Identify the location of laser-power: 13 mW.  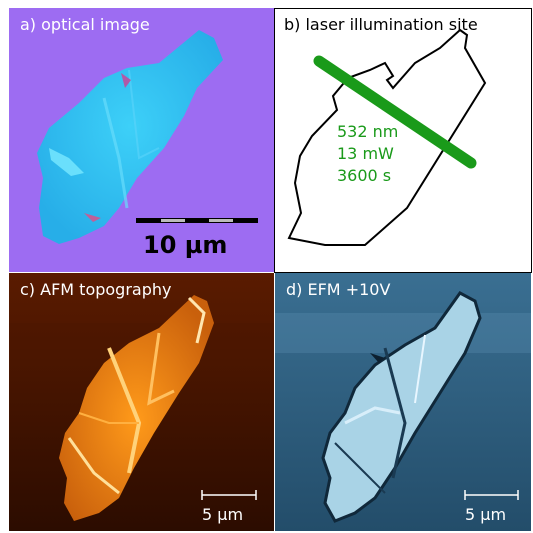
(365, 153).